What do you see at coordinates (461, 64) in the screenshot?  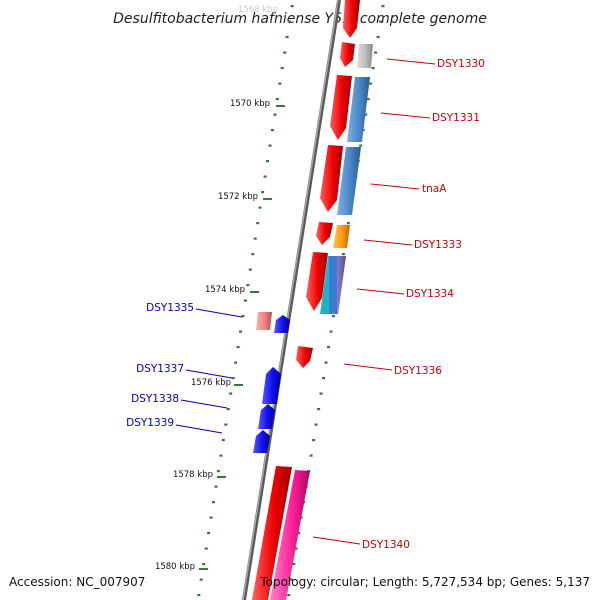 I see `gene-label-dsy1330: DSY1330` at bounding box center [461, 64].